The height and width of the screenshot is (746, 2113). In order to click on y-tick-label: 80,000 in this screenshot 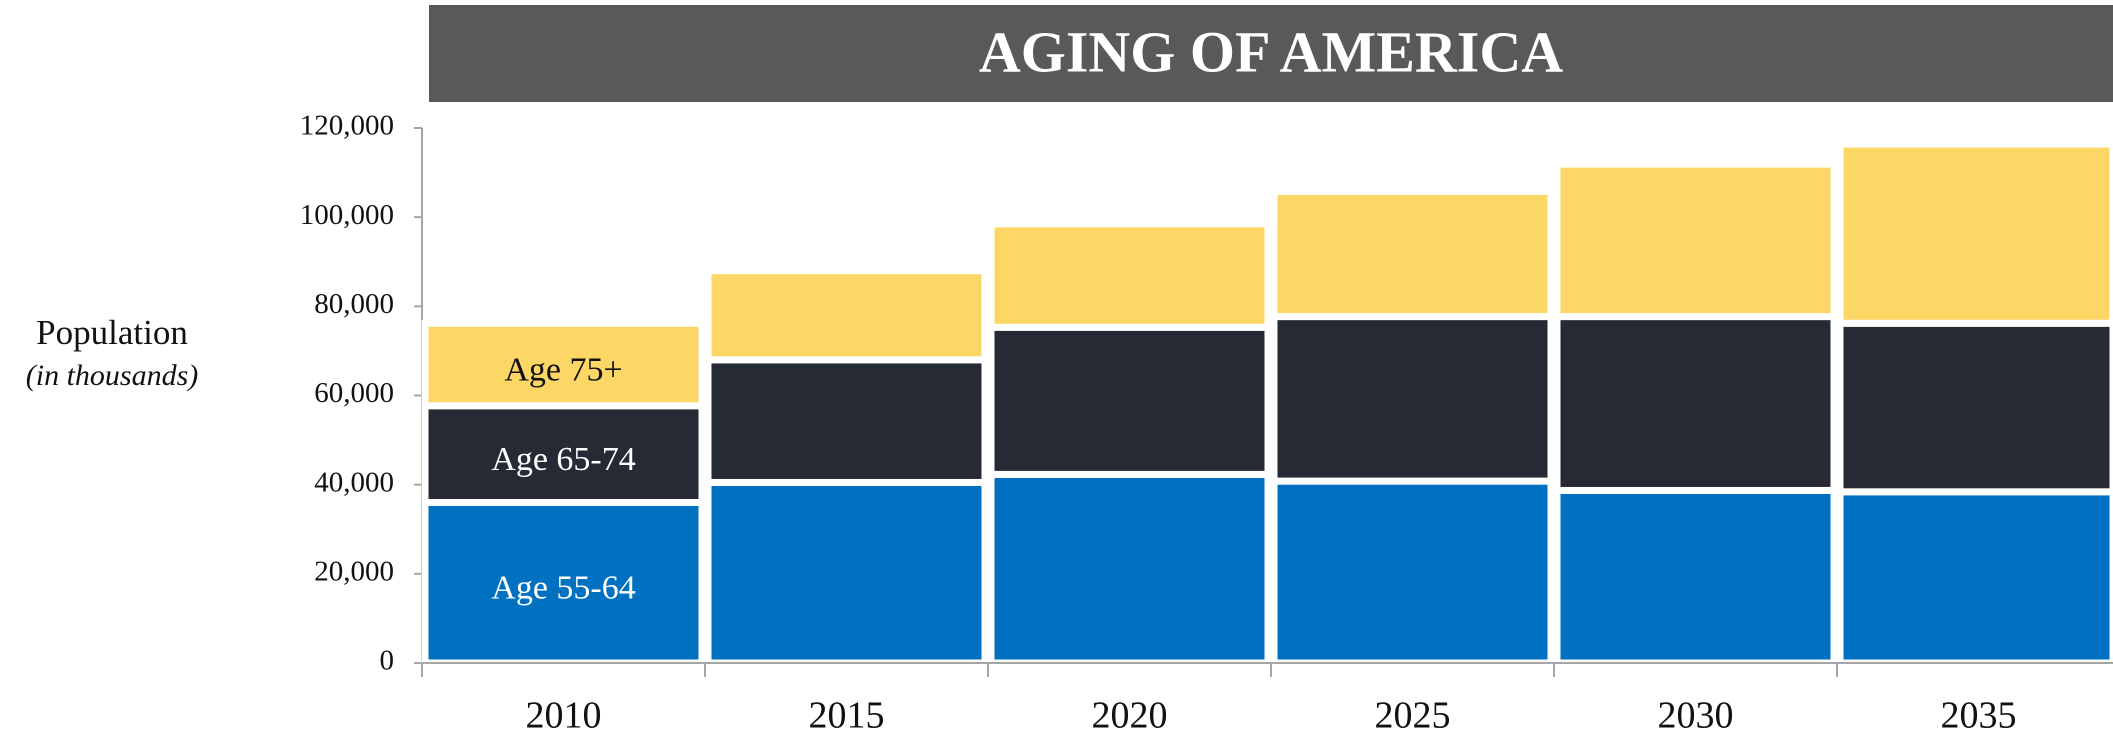, I will do `click(354, 304)`.